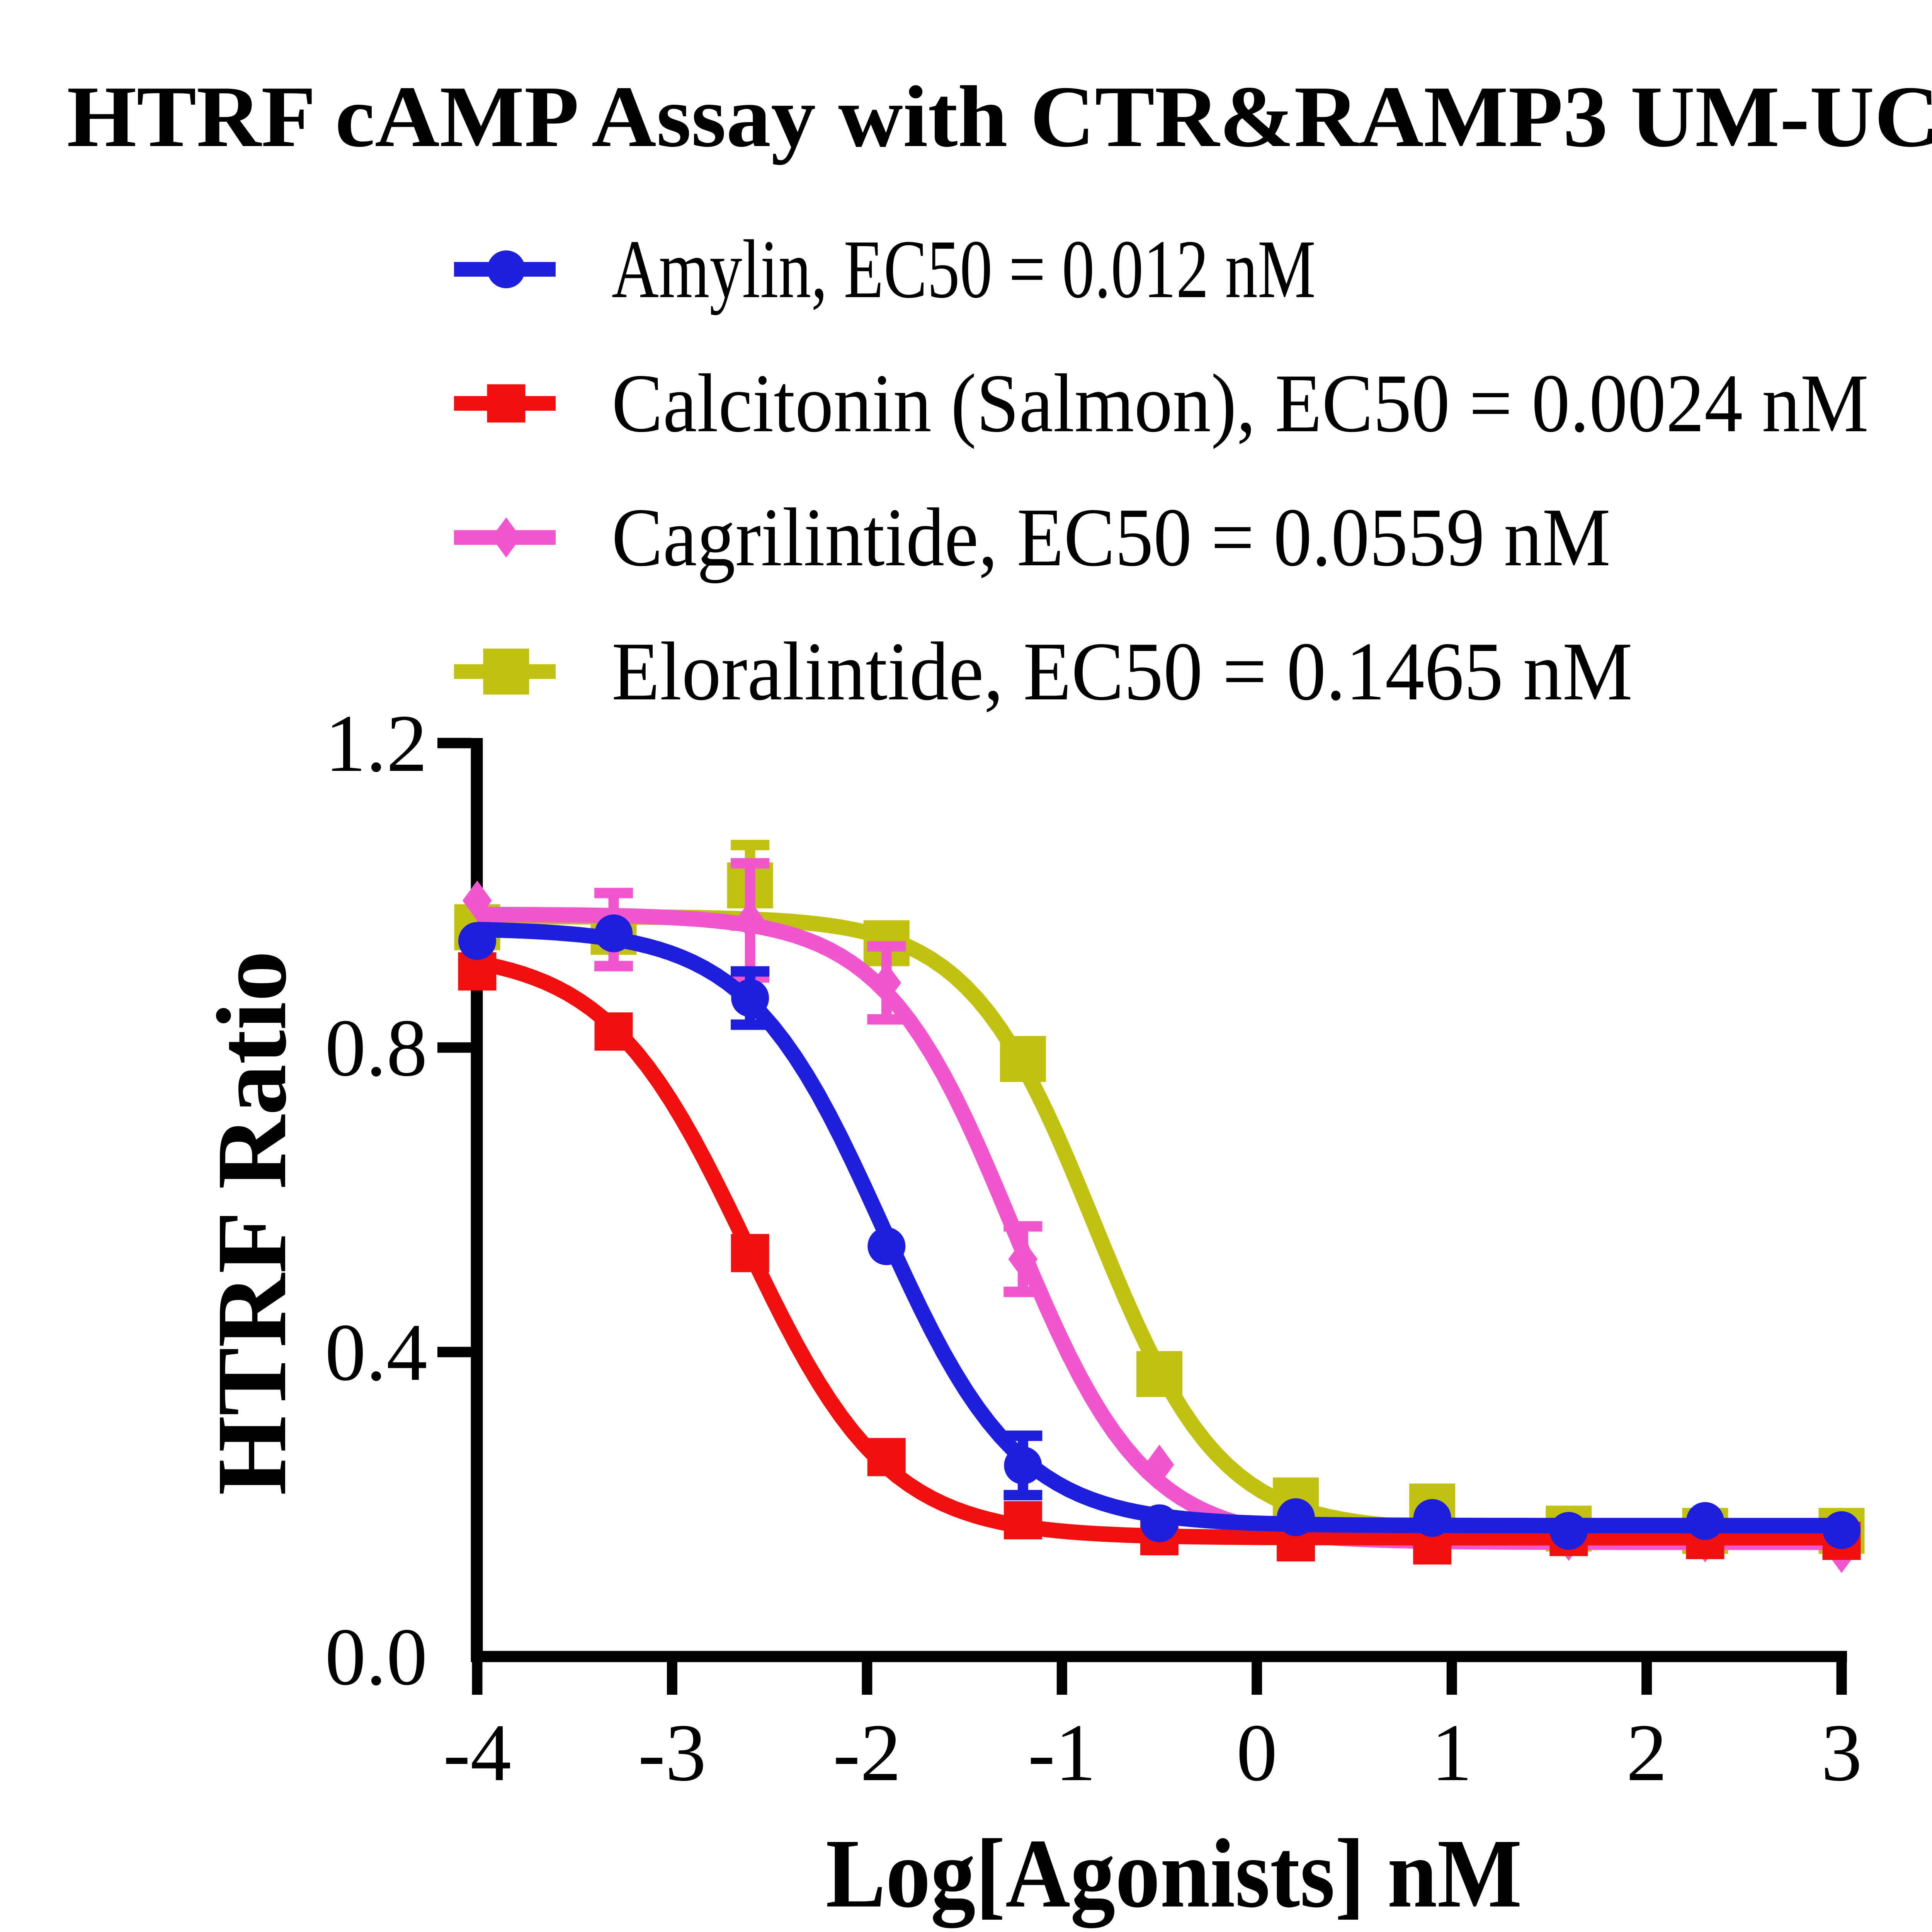 The height and width of the screenshot is (1932, 1932). Describe the element at coordinates (376, 1353) in the screenshot. I see `svg-text: 0.4` at that location.